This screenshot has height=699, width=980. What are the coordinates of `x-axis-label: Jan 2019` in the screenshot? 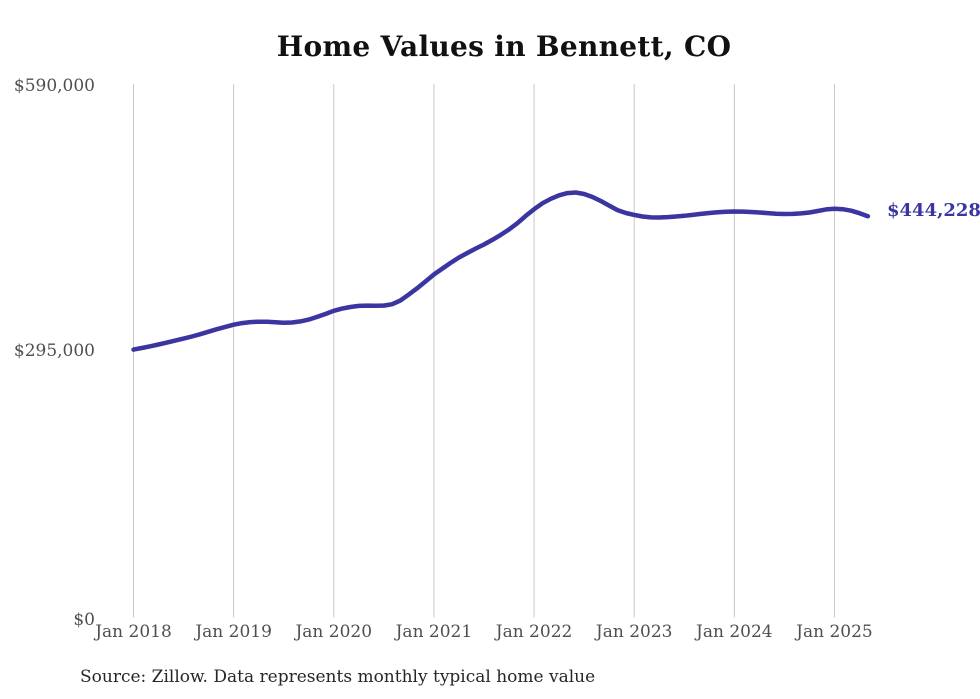 It's located at (233, 632).